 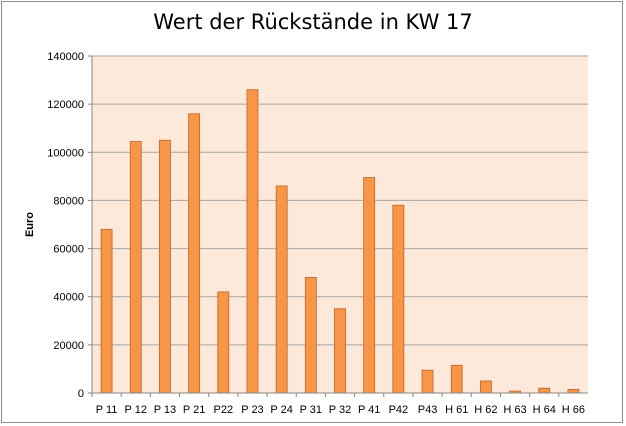 What do you see at coordinates (68, 201) in the screenshot?
I see `y-tick-label: 80000` at bounding box center [68, 201].